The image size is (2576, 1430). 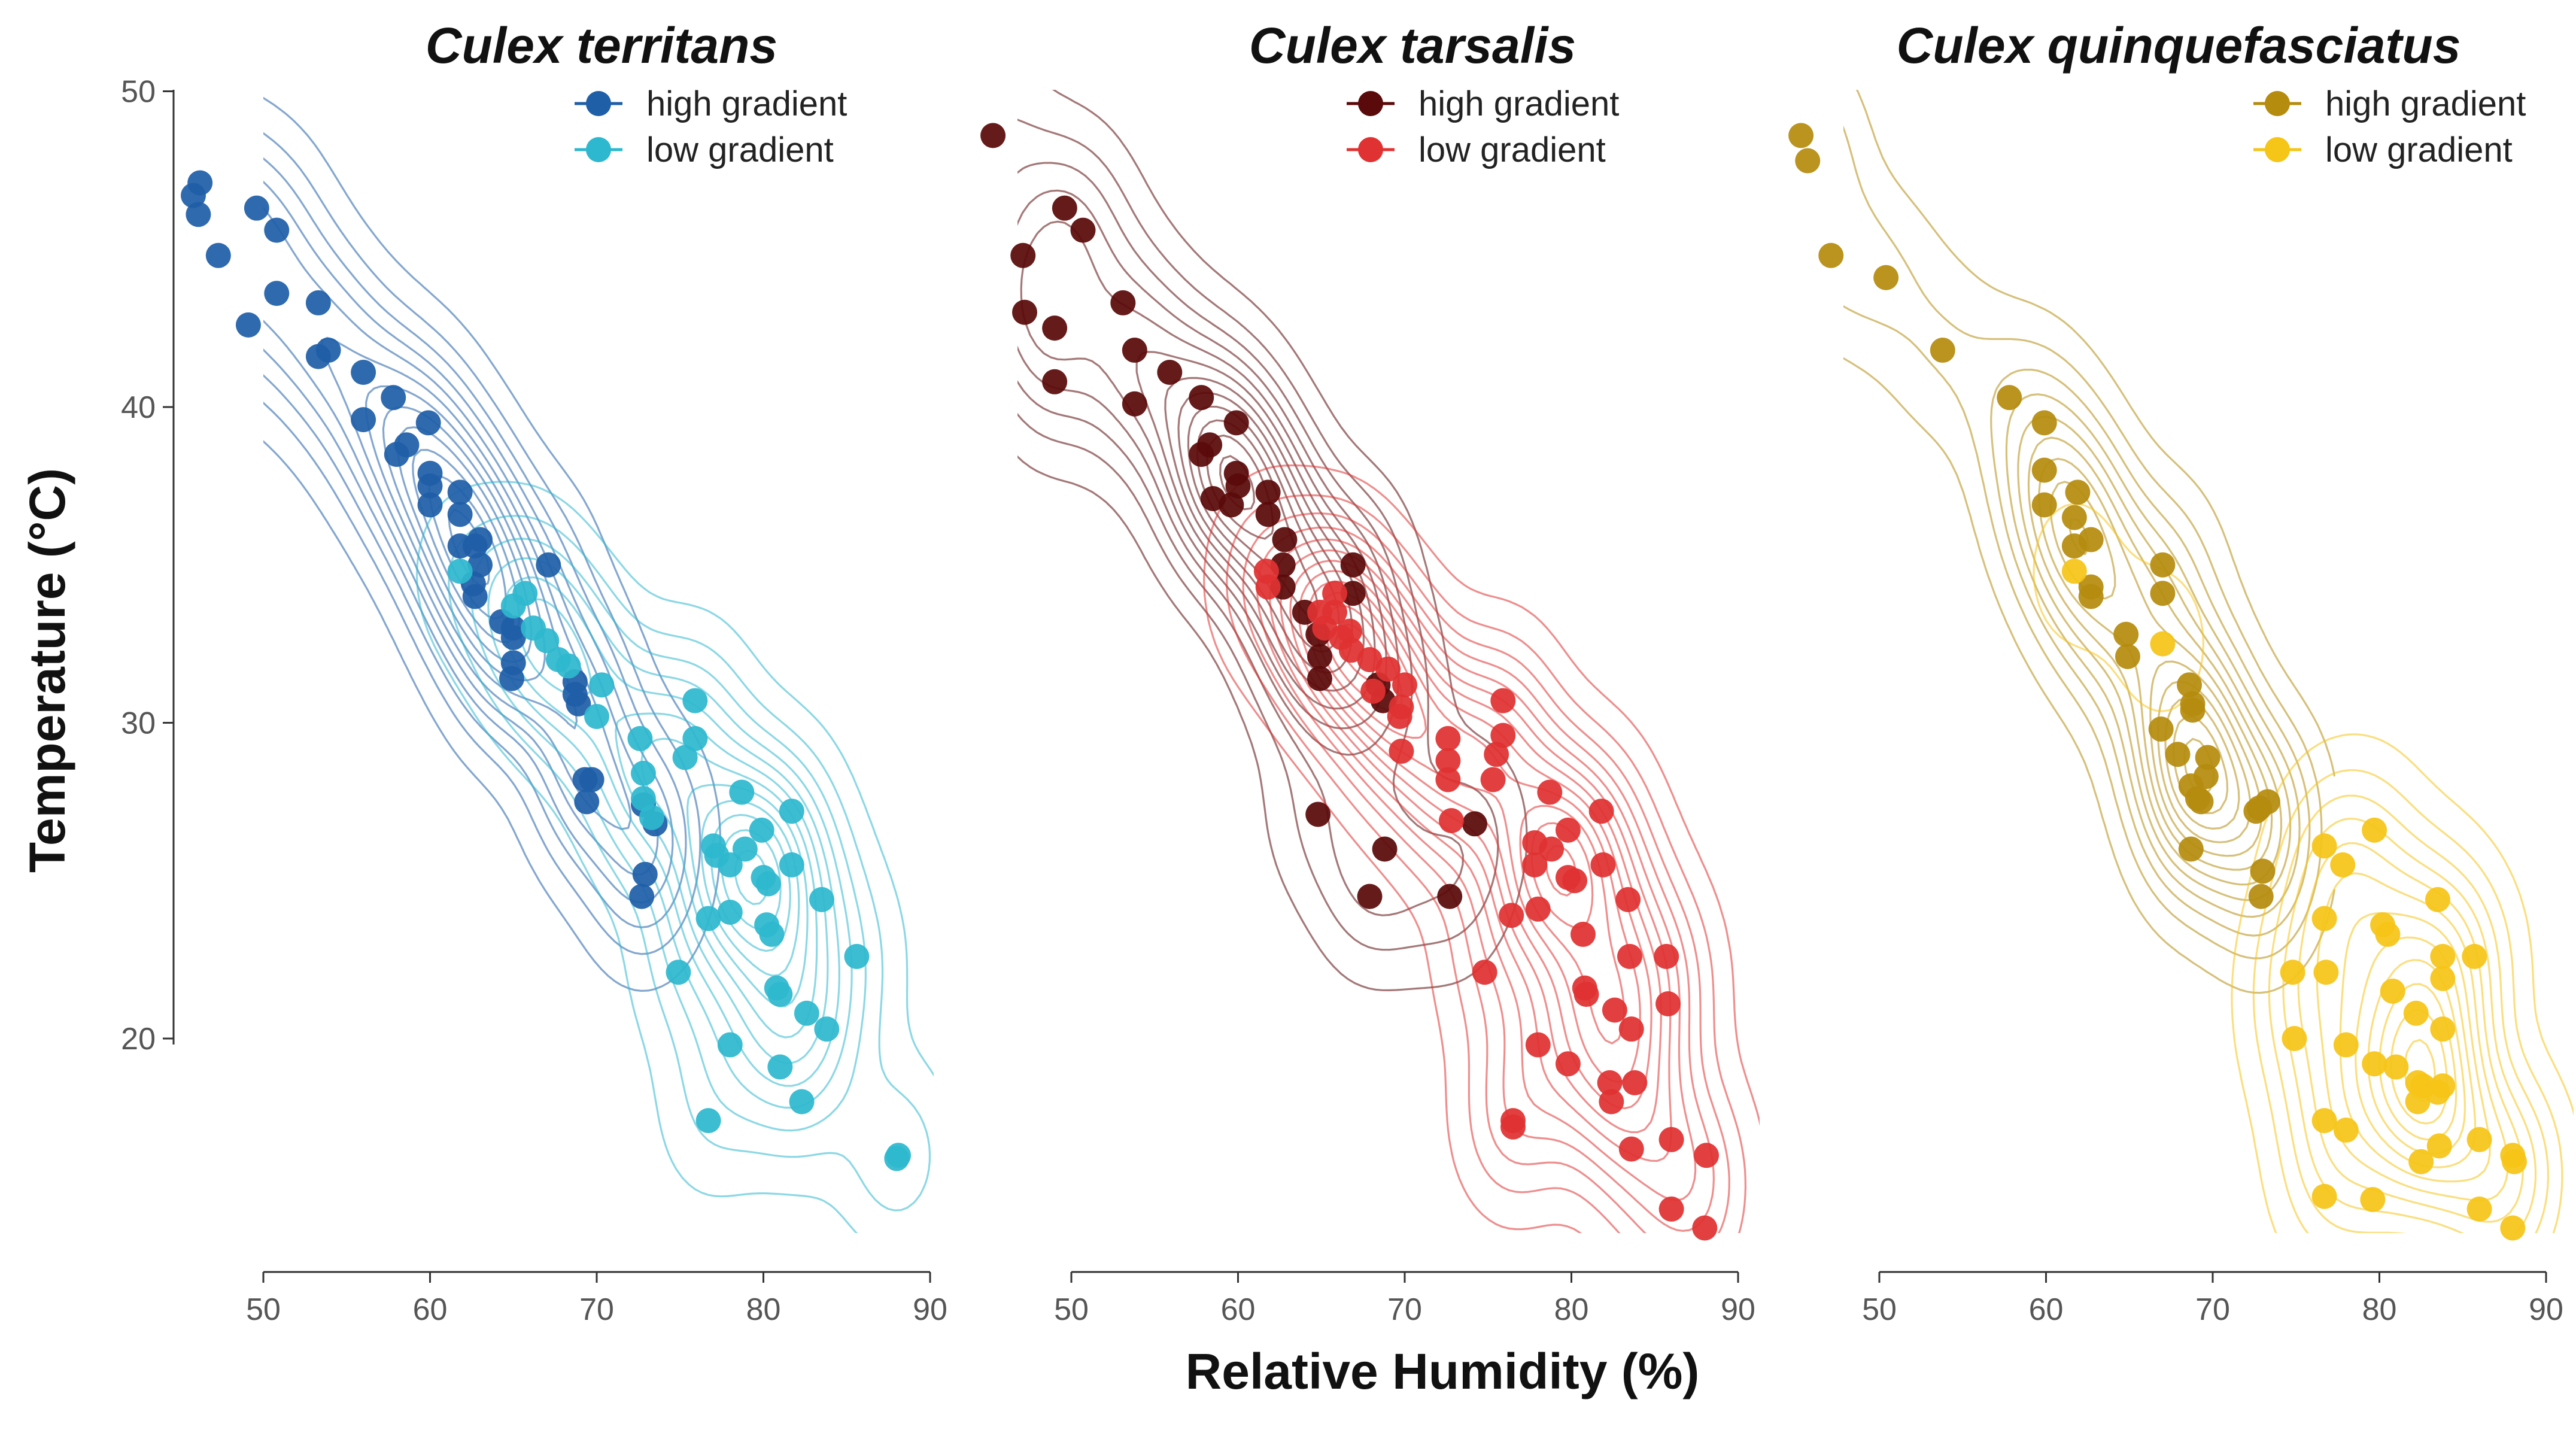 What do you see at coordinates (138, 92) in the screenshot?
I see `y-tick-label: 50` at bounding box center [138, 92].